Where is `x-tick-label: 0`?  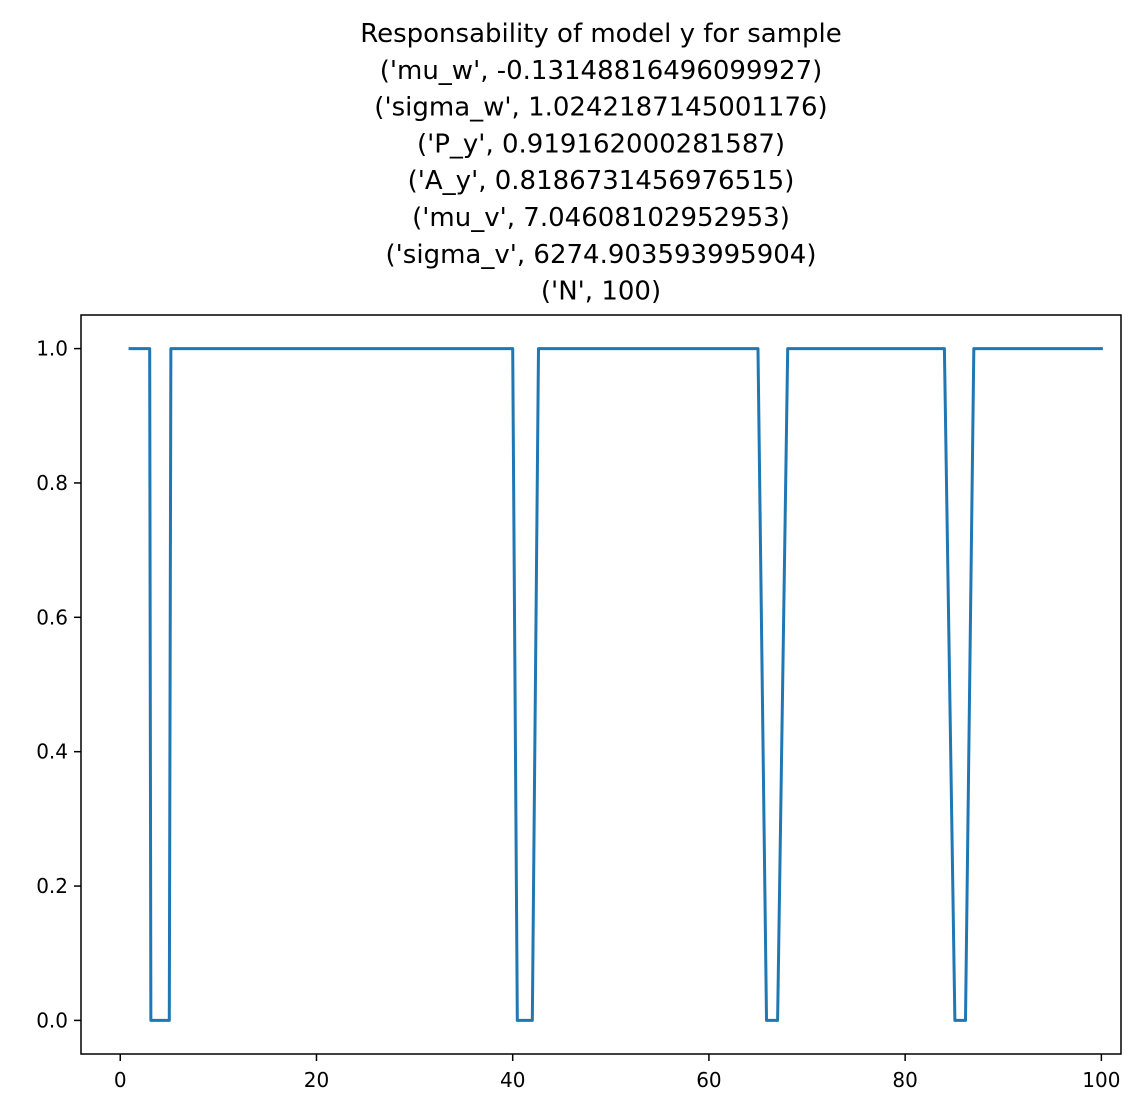
x-tick-label: 0 is located at coordinates (120, 1080).